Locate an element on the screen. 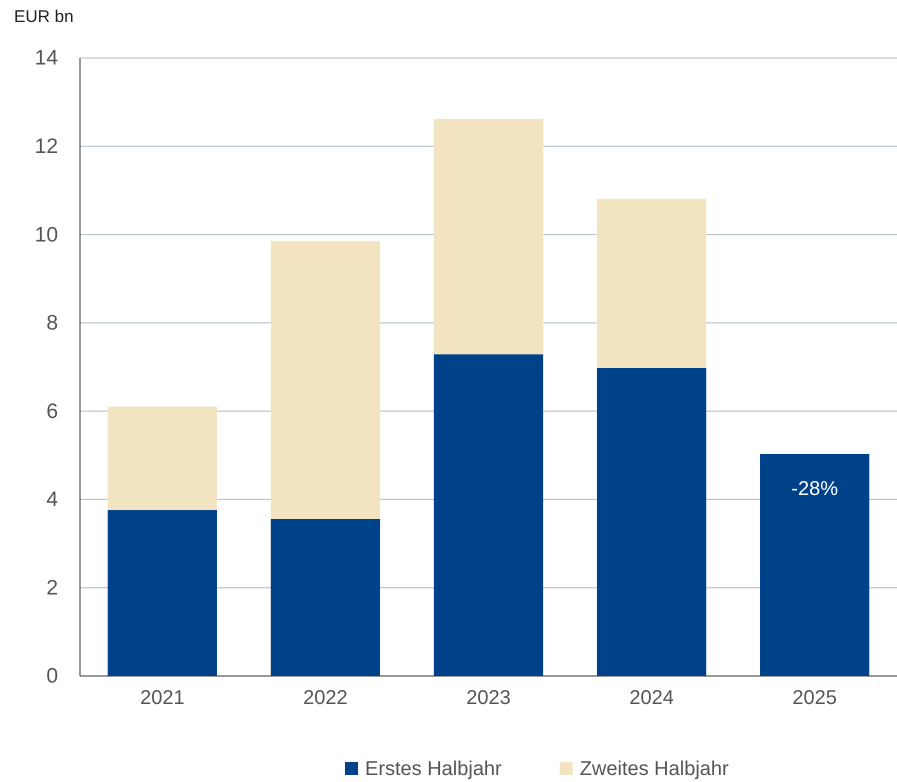 This screenshot has height=782, width=897. y-tick-label: 12 is located at coordinates (46, 146).